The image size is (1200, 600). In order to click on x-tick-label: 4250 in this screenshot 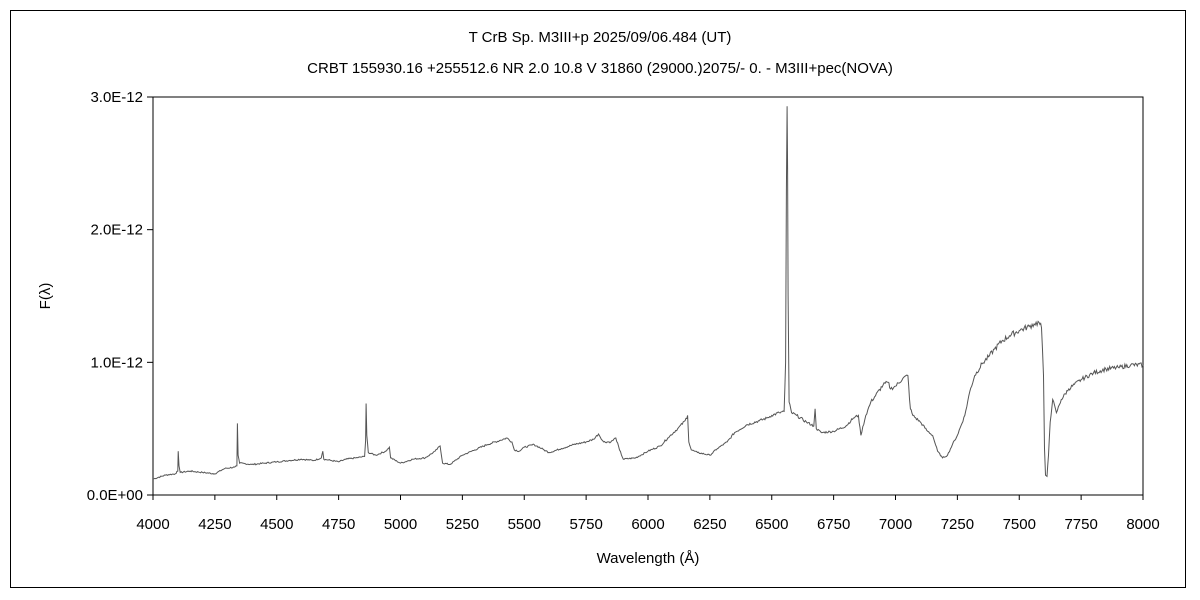, I will do `click(214, 524)`.